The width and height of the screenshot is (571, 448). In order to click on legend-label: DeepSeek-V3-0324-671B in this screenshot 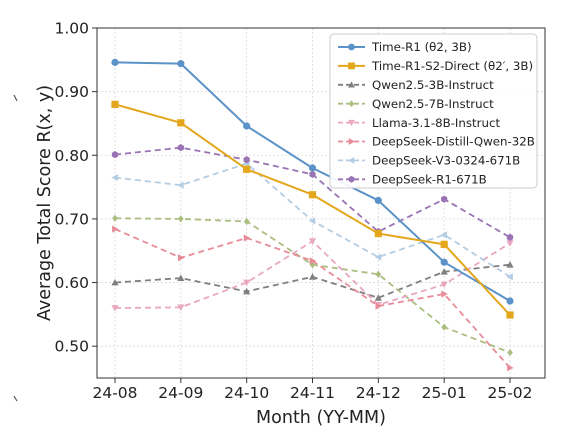, I will do `click(446, 161)`.